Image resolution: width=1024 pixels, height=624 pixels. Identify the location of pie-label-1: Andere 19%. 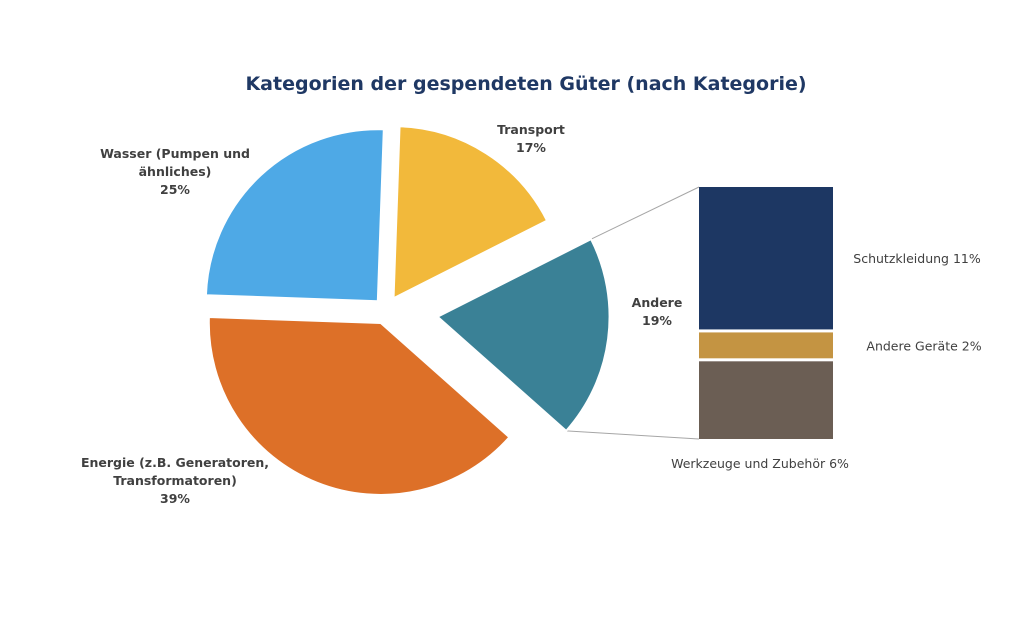
(657, 311).